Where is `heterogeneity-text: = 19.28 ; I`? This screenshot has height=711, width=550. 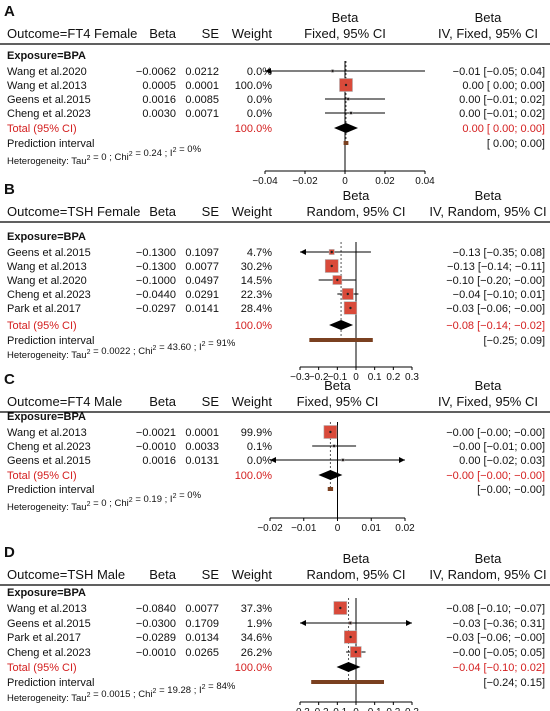 heterogeneity-text: = 19.28 ; I is located at coordinates (178, 690).